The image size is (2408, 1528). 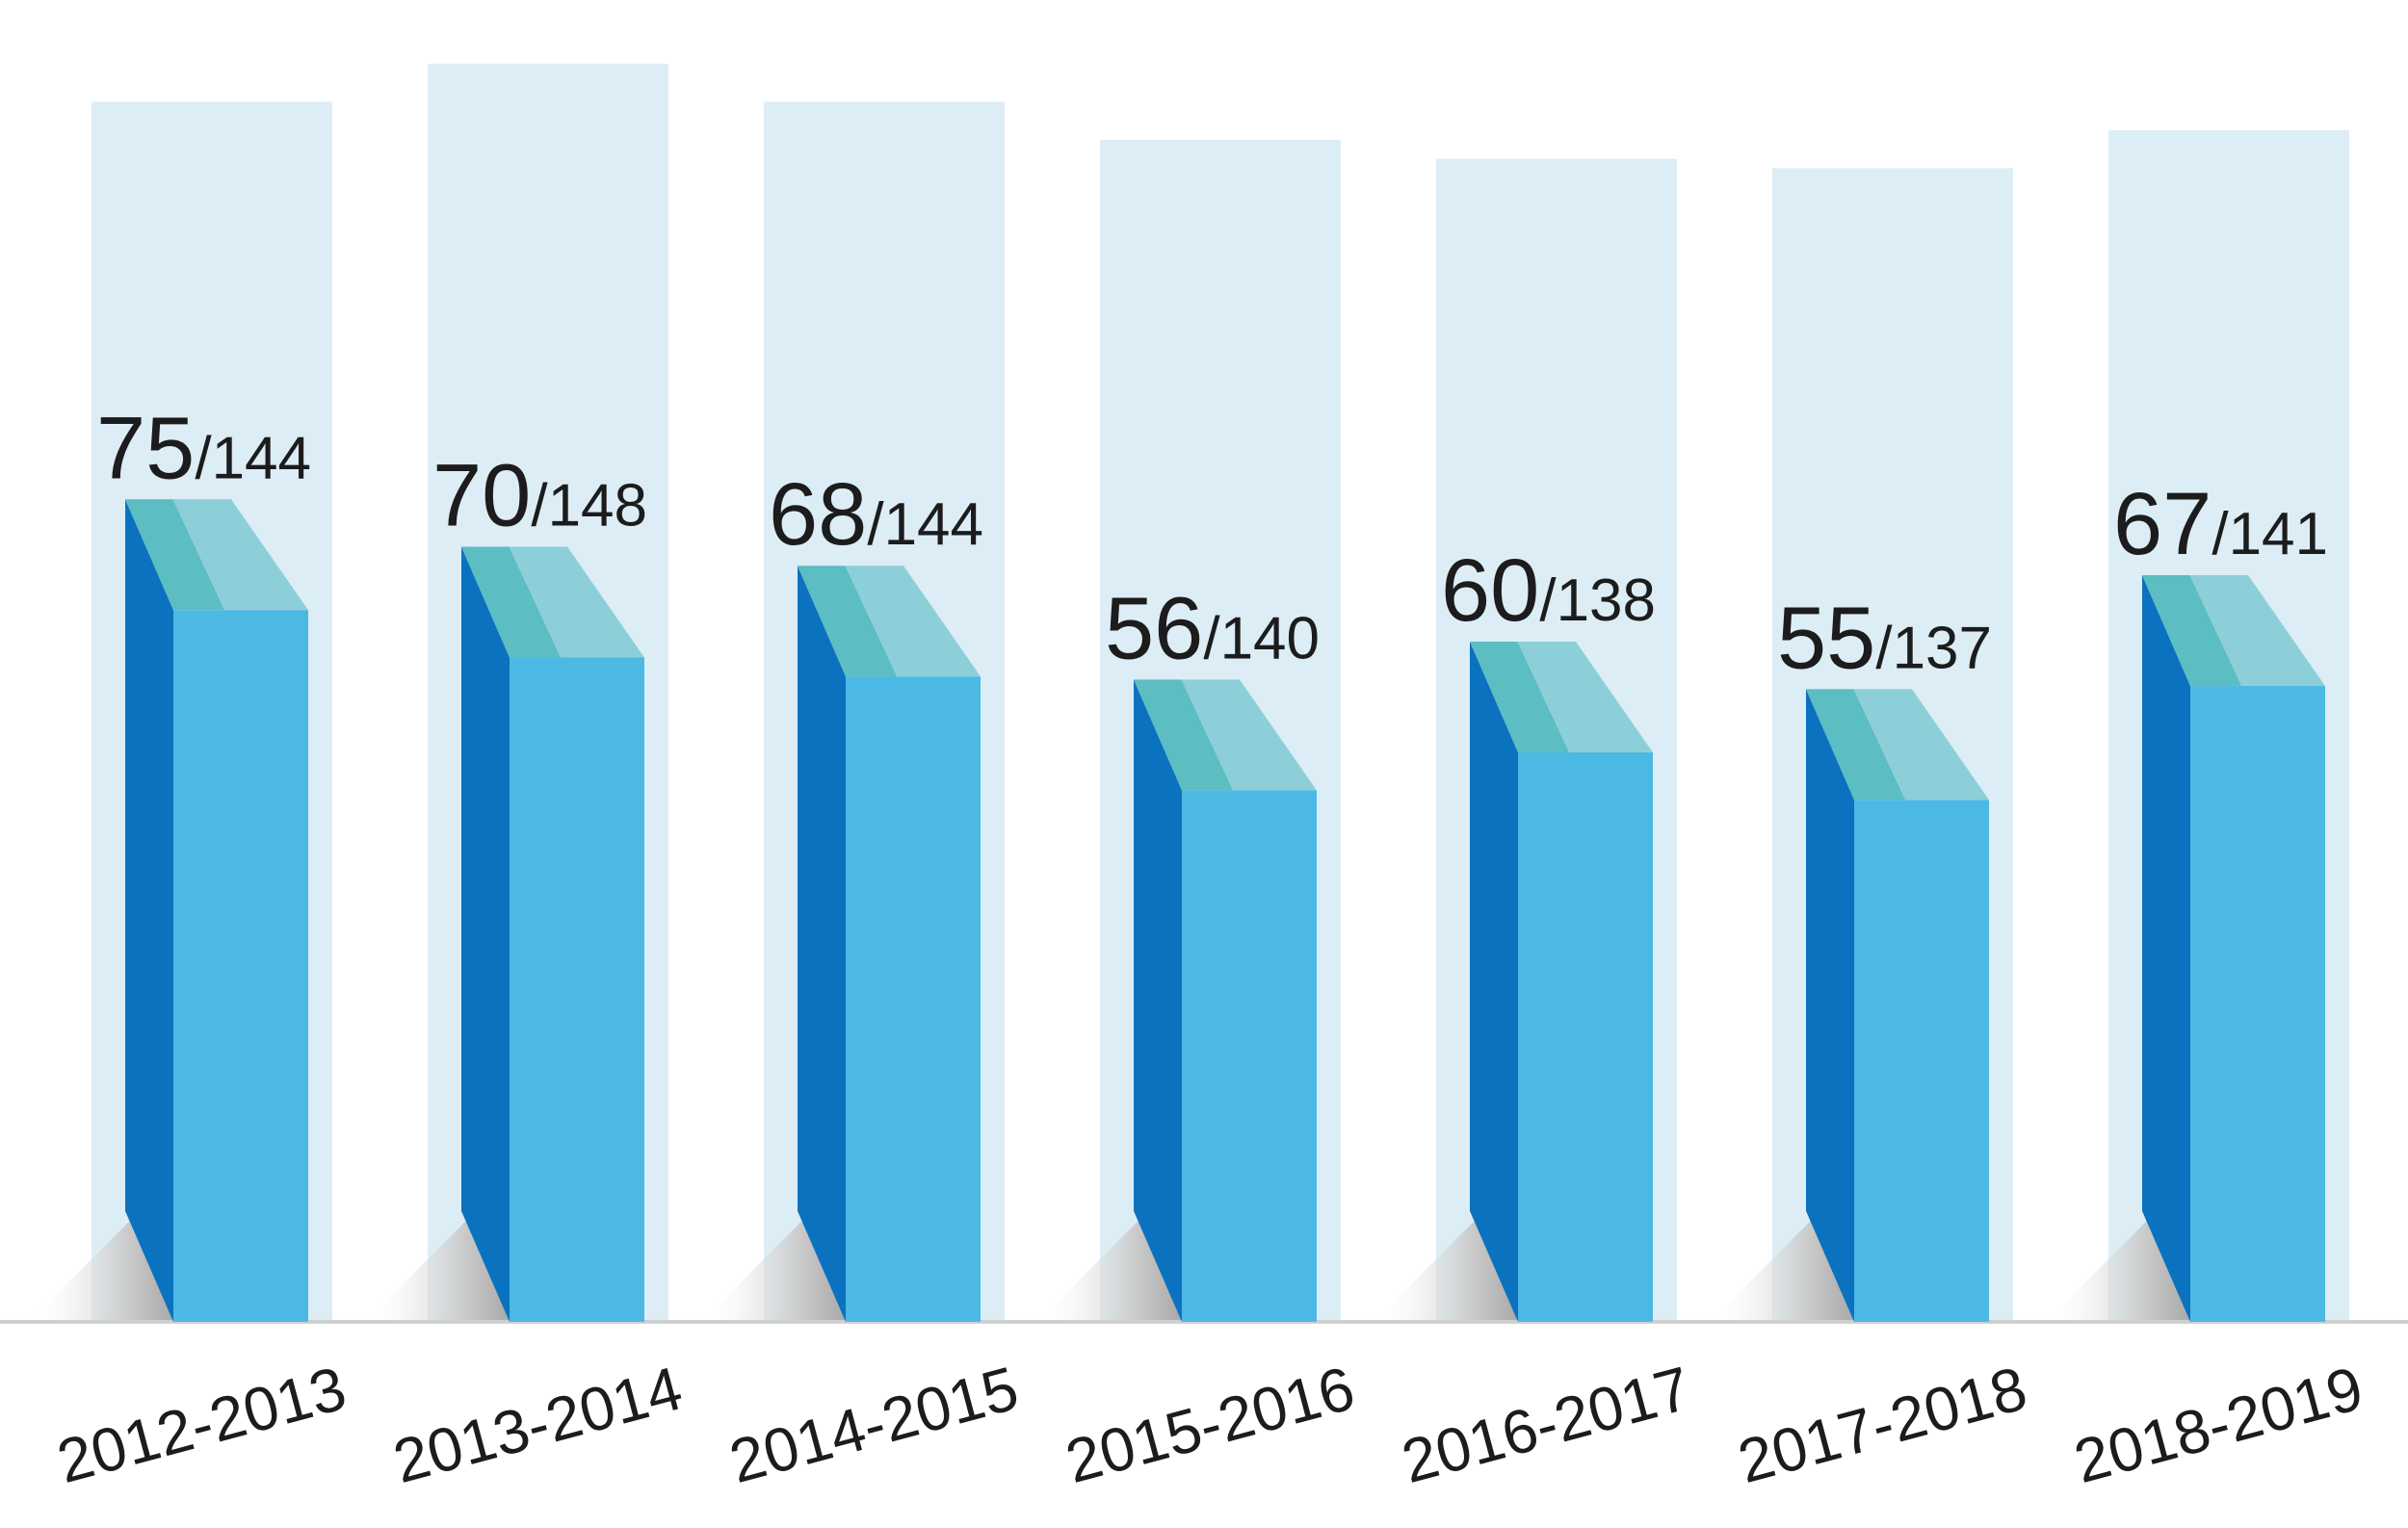 I want to click on data-label: 55/137, so click(x=1884, y=638).